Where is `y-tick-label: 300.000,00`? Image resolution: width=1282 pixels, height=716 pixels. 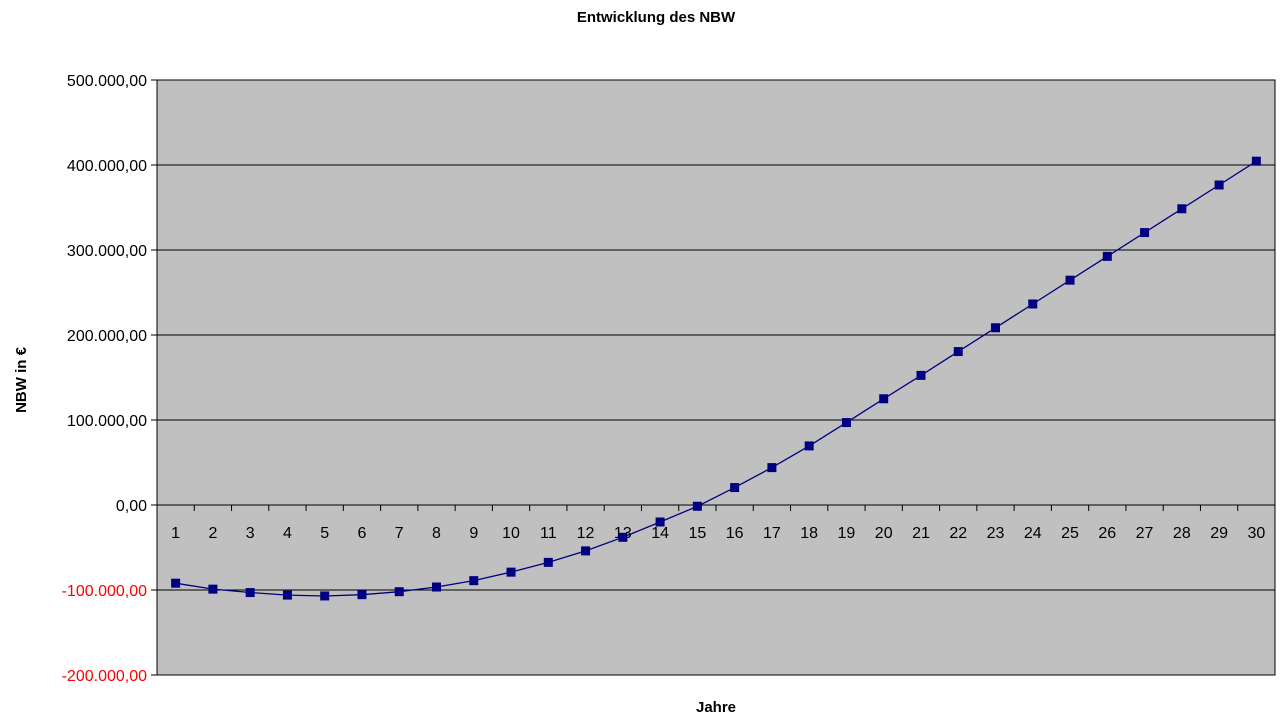
y-tick-label: 300.000,00 is located at coordinates (107, 251).